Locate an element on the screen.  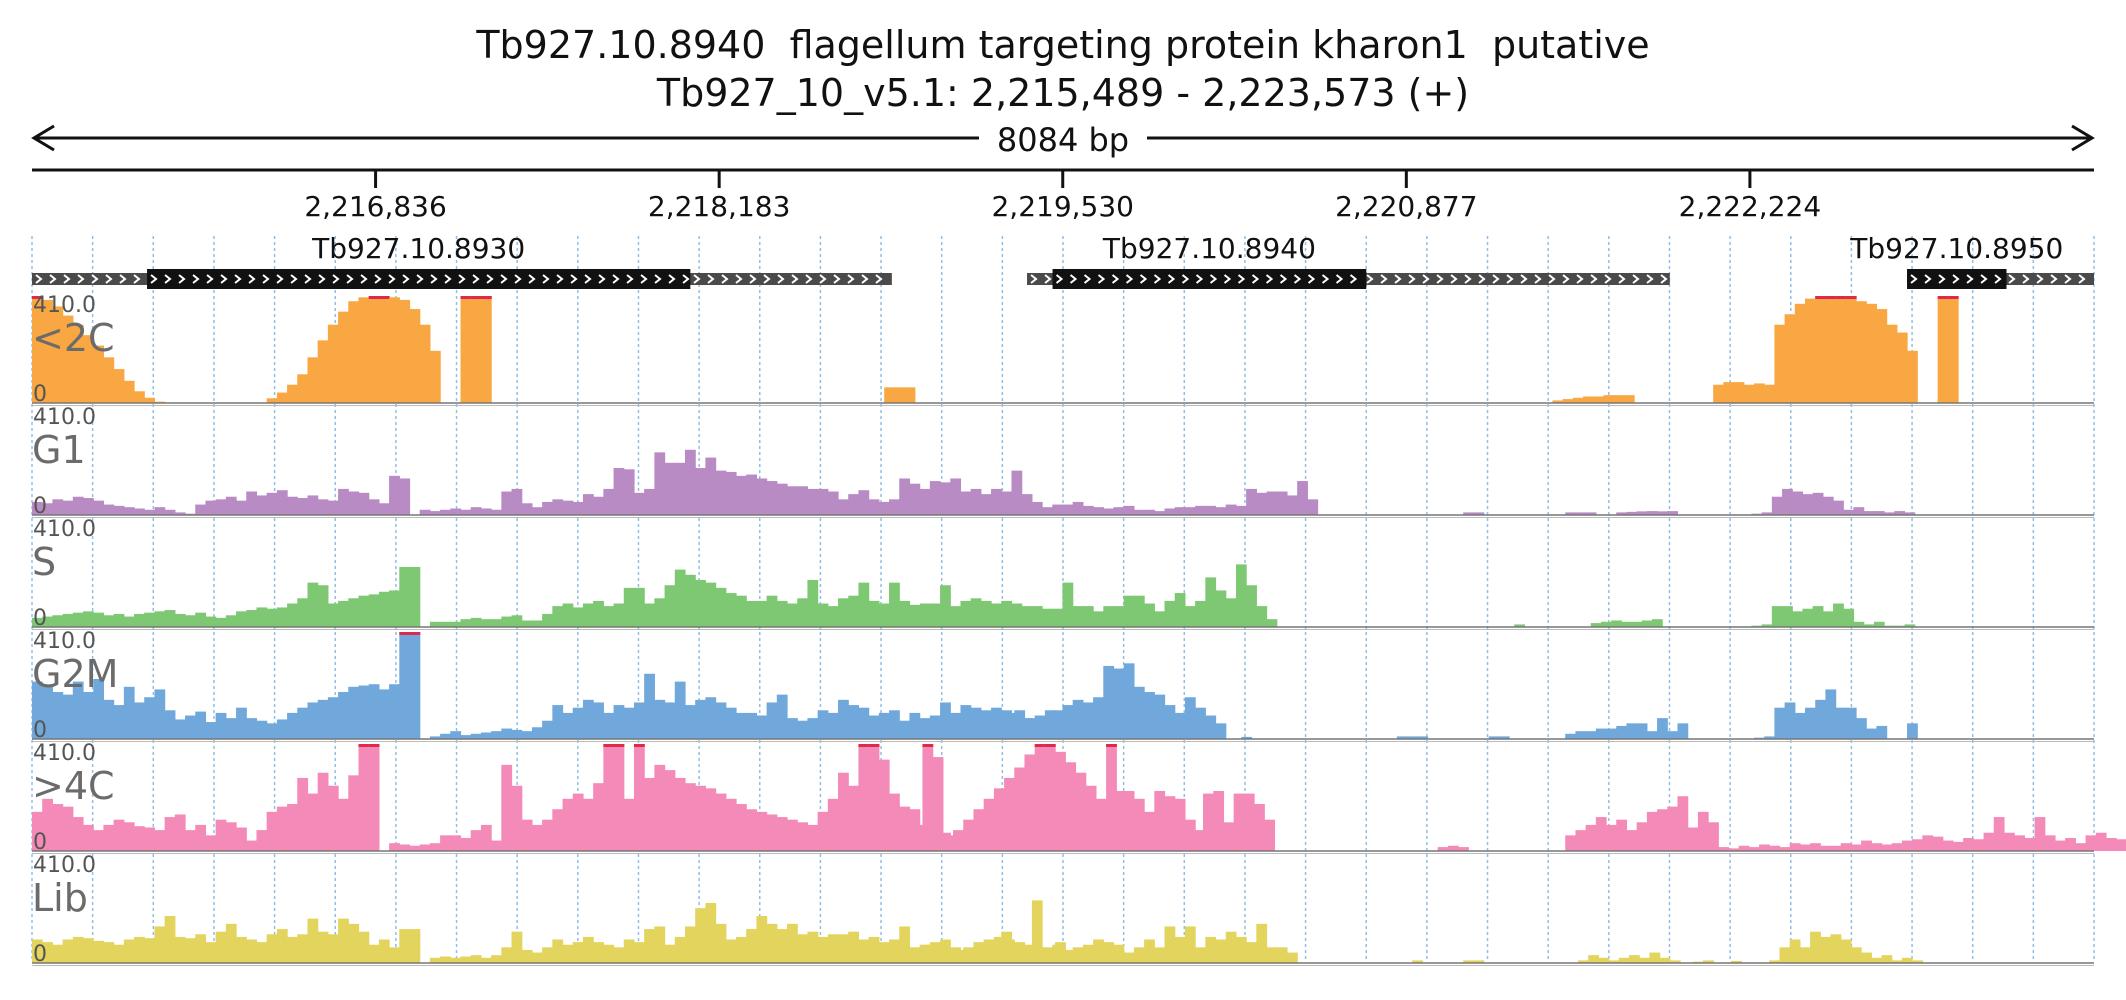
ruler-tick-label: 2,216,836 is located at coordinates (375, 206).